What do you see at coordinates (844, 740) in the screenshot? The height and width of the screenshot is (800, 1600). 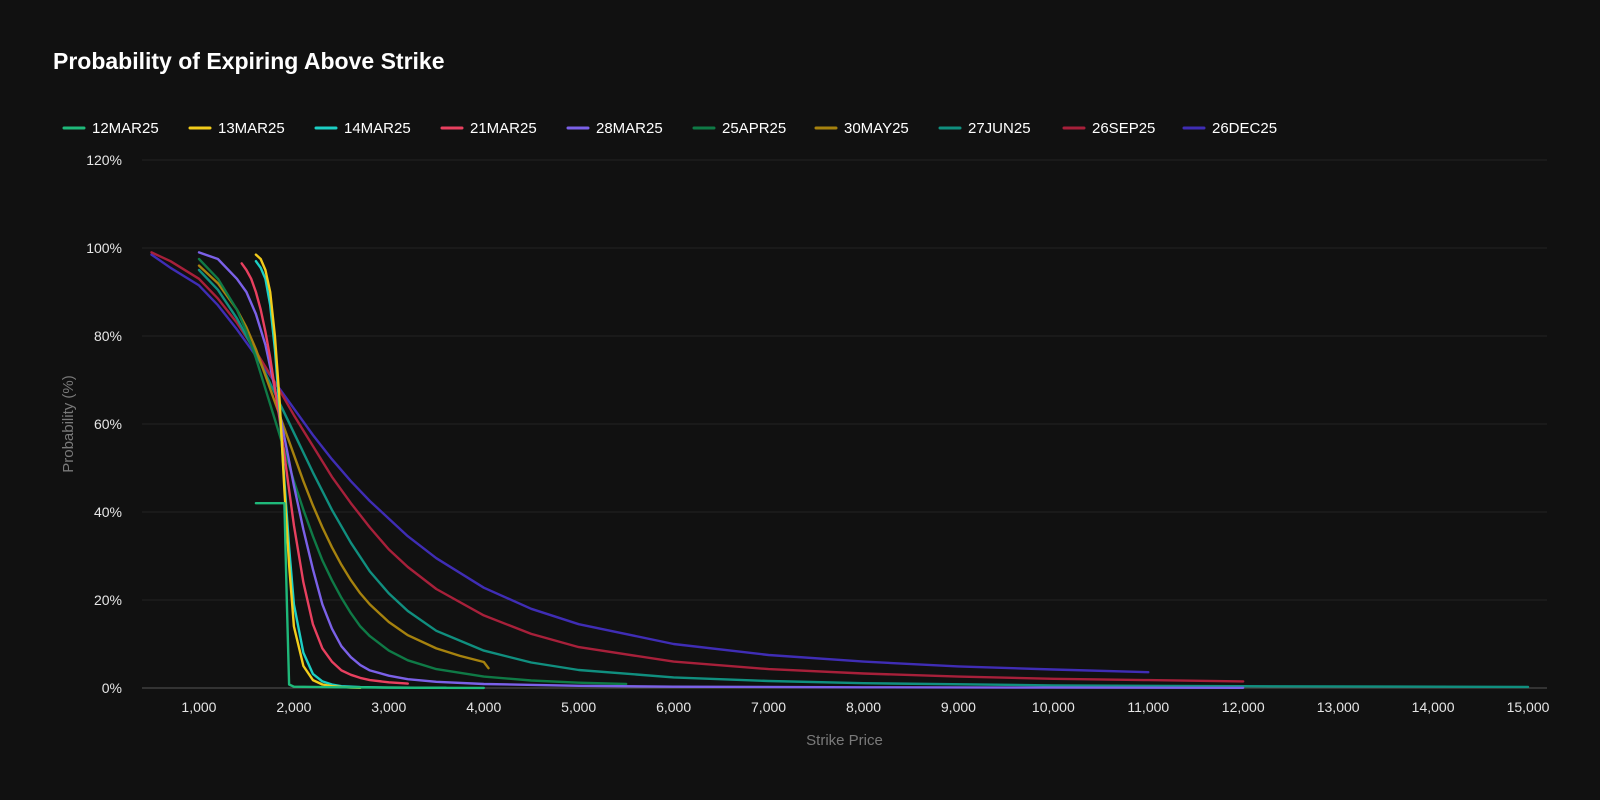 I see `x-axis-title: Strike Price` at bounding box center [844, 740].